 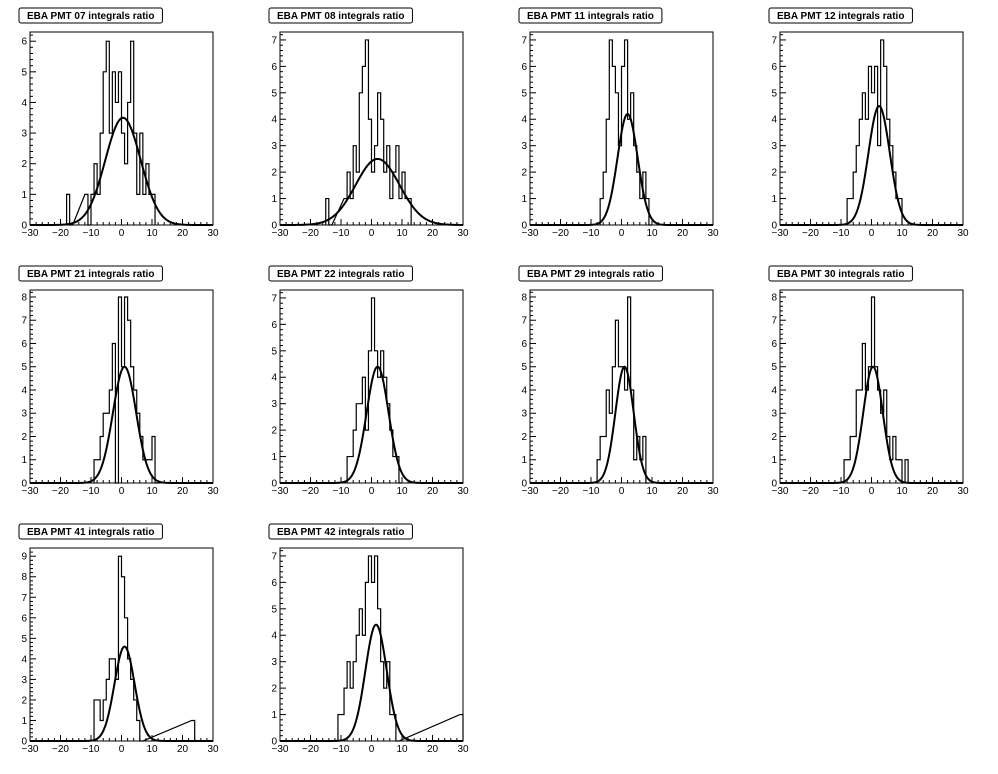 I want to click on y-tick-label: 9, so click(x=24, y=557).